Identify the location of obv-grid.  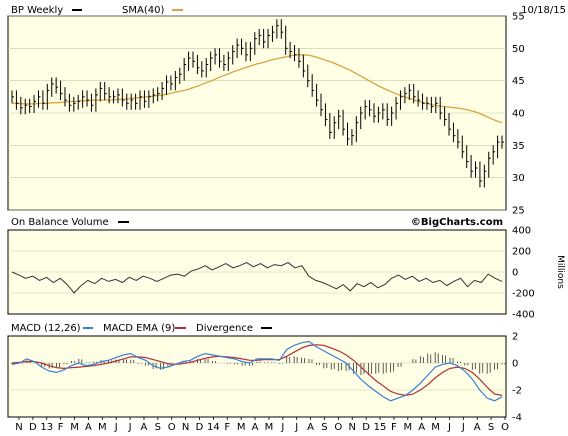
(257, 272).